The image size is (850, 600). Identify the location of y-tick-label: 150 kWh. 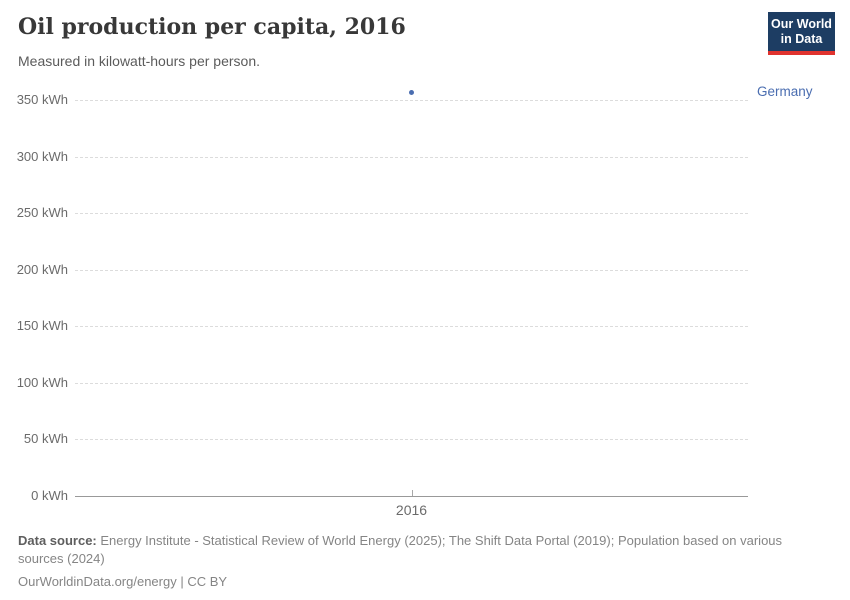
(42, 326).